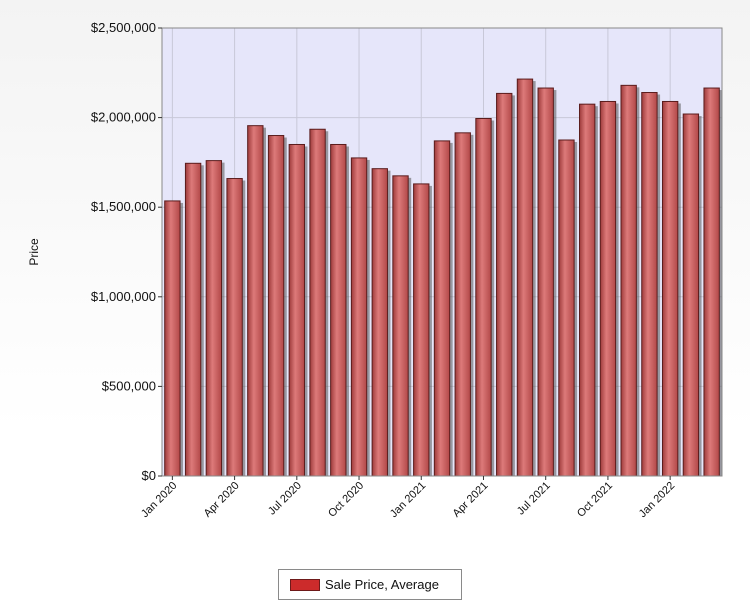 This screenshot has height=615, width=750. What do you see at coordinates (222, 500) in the screenshot?
I see `x-tick-label: Apr 2020` at bounding box center [222, 500].